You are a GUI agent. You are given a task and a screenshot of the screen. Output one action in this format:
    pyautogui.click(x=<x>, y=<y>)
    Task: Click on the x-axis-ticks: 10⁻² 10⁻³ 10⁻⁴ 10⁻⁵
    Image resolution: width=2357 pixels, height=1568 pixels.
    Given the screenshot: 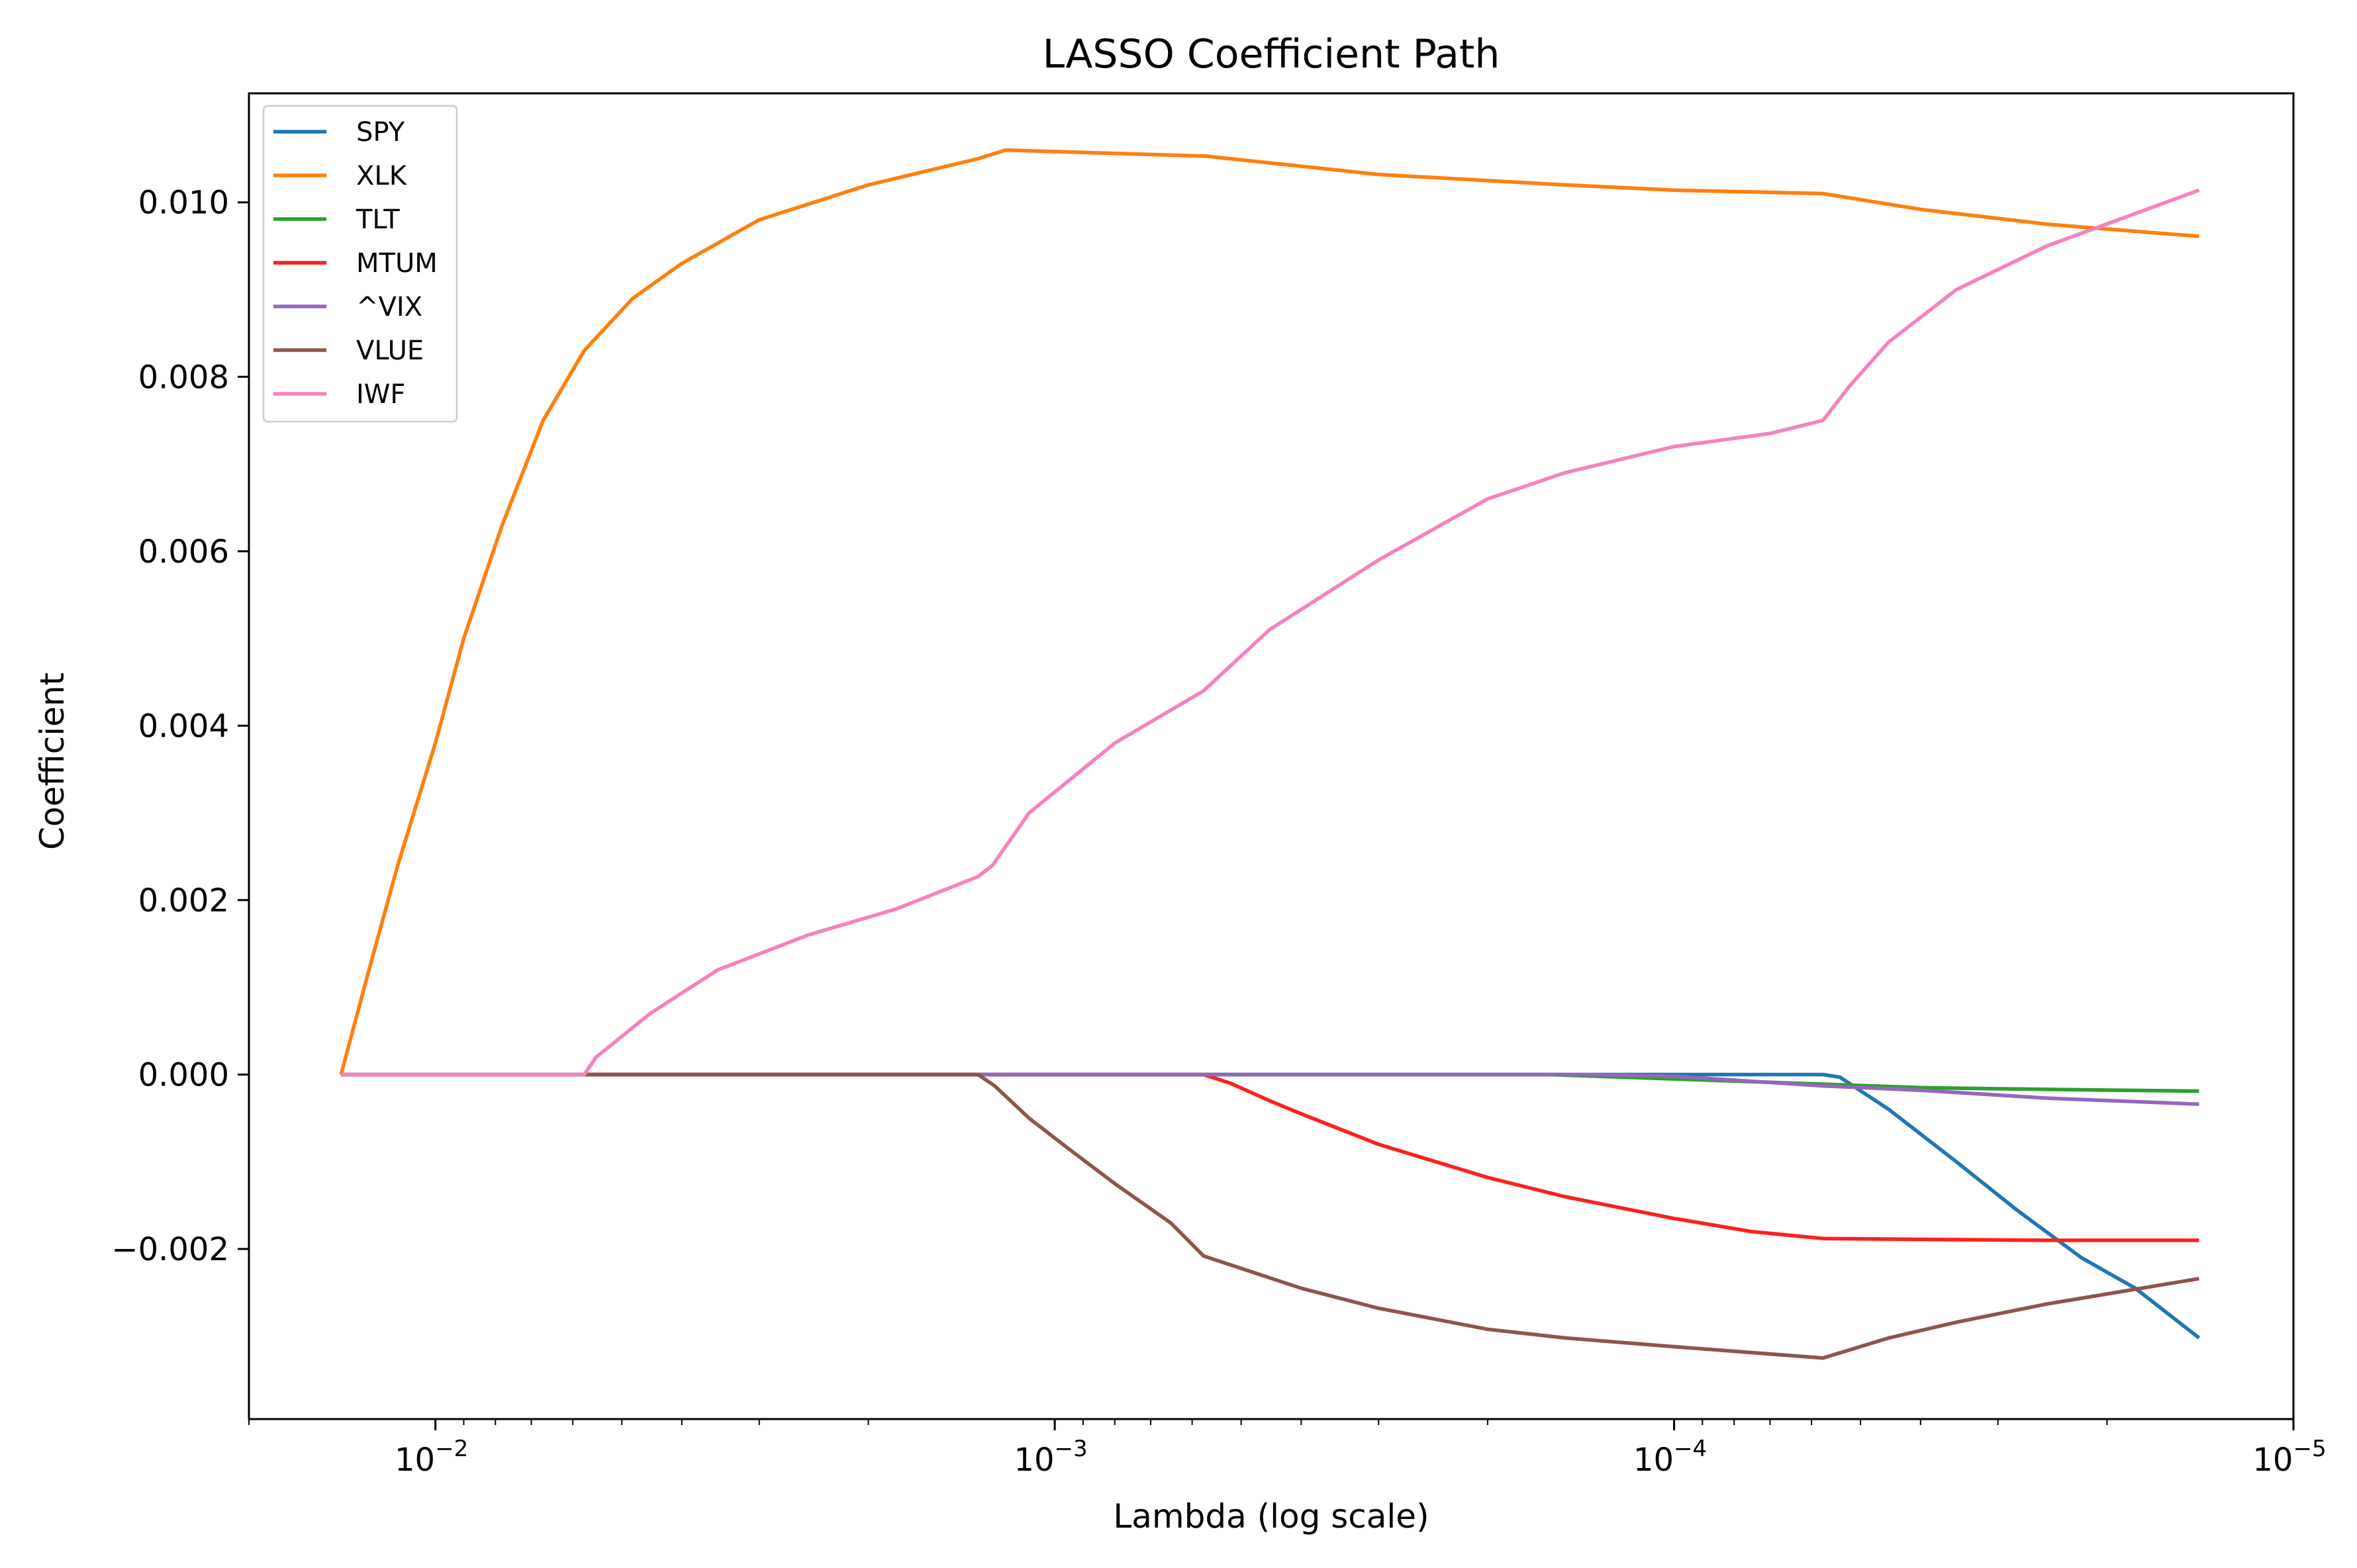 What is the action you would take?
    pyautogui.click(x=1287, y=1449)
    